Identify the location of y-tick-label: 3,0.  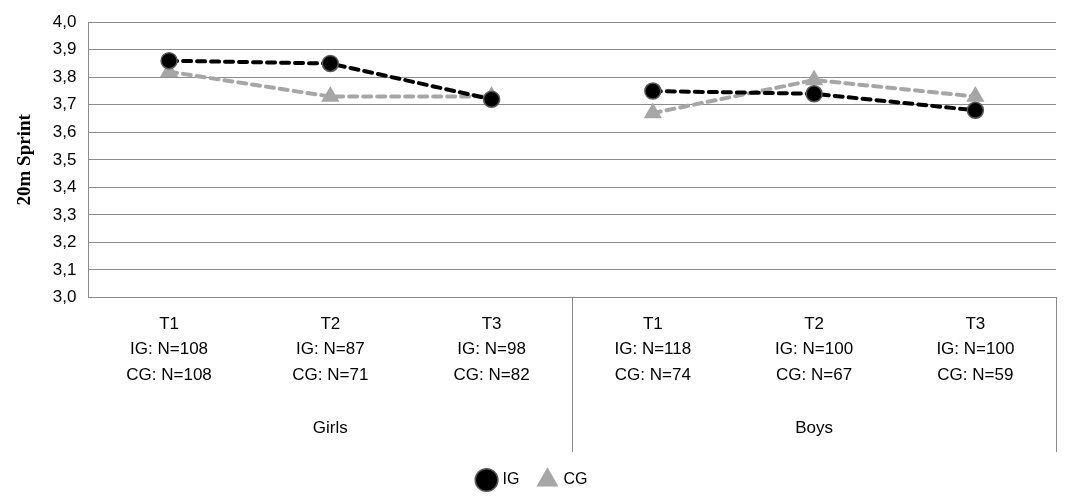
(64, 297).